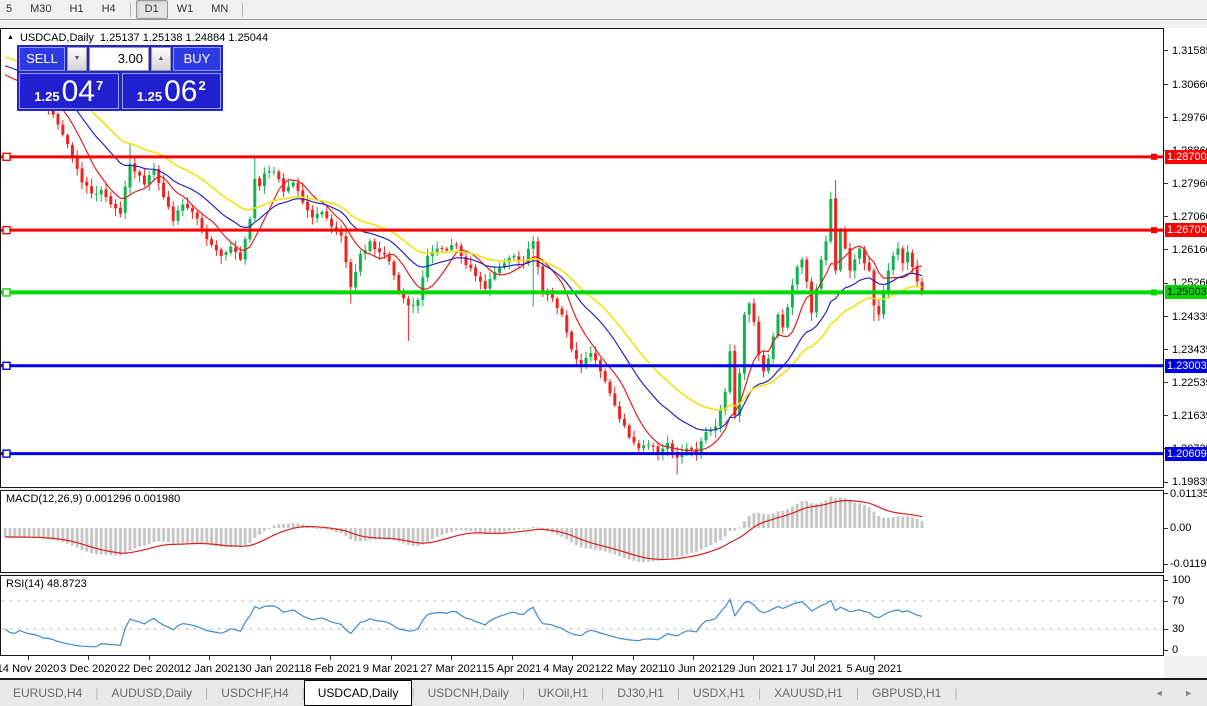  What do you see at coordinates (56, 38) in the screenshot?
I see `chart-symbol-label: USDCAD,Daily` at bounding box center [56, 38].